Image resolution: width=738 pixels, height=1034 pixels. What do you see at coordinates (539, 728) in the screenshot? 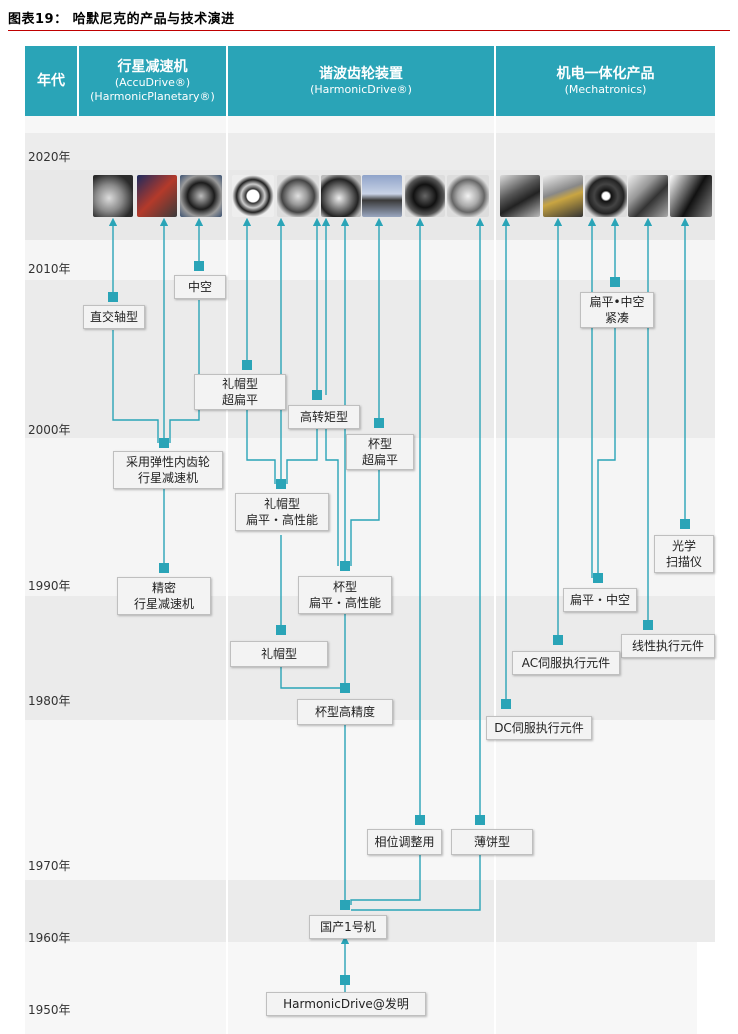
I see `box-dc-servo-actuator: DC伺服执行元件` at bounding box center [539, 728].